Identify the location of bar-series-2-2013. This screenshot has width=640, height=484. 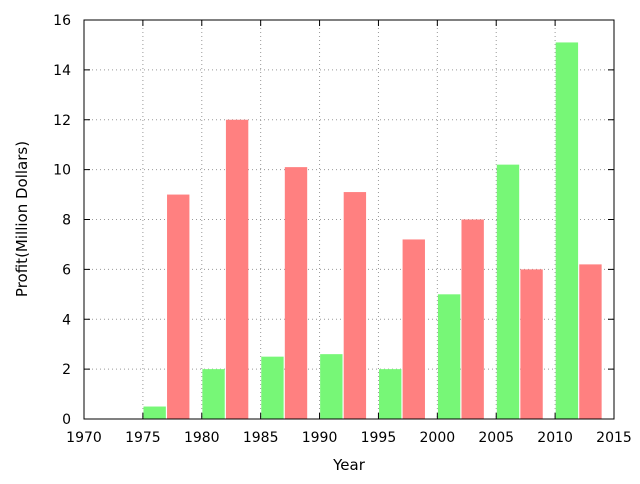
(590, 341).